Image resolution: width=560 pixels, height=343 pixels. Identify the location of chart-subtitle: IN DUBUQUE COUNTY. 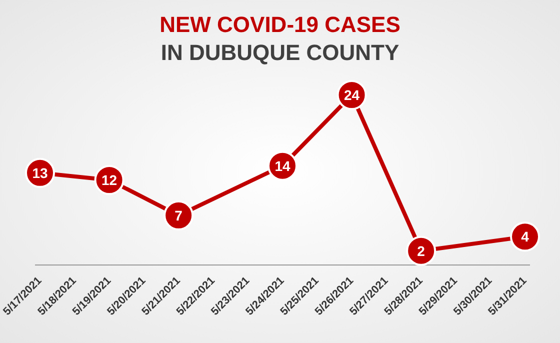
(280, 53).